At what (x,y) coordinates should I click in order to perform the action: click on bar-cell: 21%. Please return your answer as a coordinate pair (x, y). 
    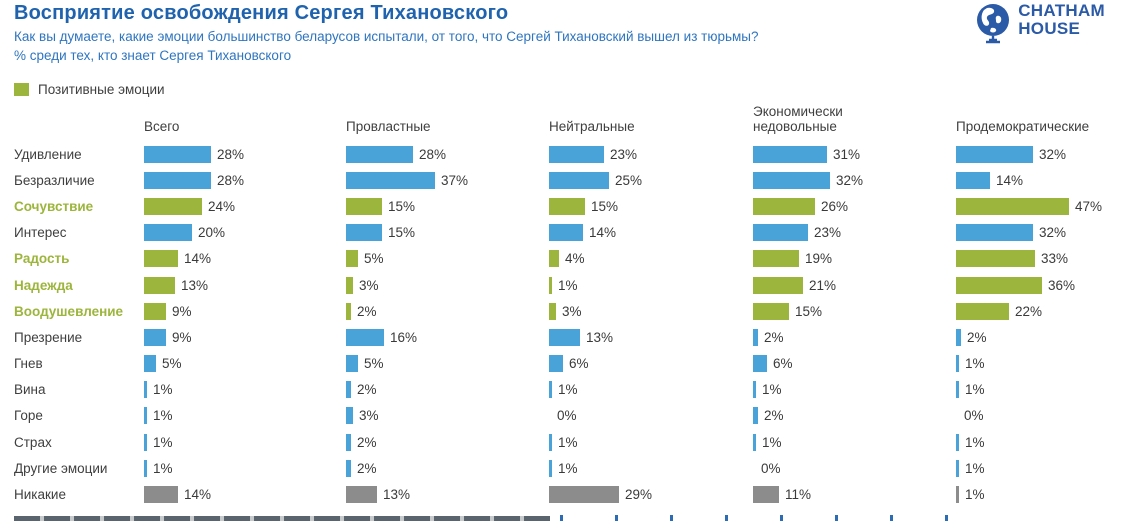
    Looking at the image, I should click on (854, 285).